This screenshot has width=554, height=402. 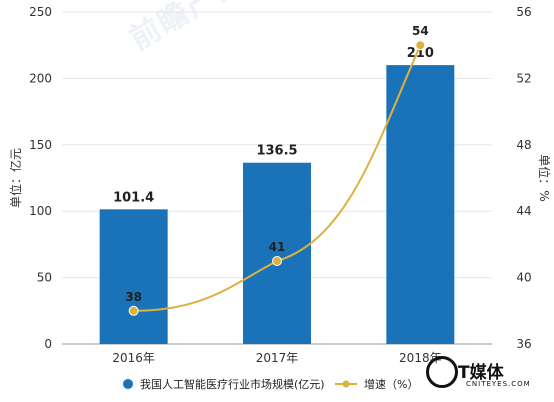 What do you see at coordinates (523, 12) in the screenshot?
I see `y2-tick-label: 56` at bounding box center [523, 12].